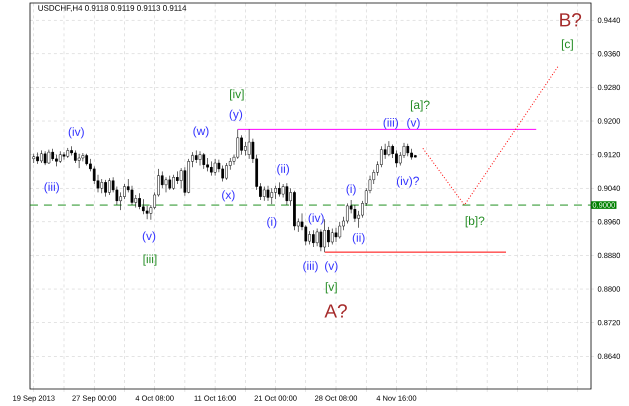 This screenshot has height=406, width=629. Describe the element at coordinates (567, 45) in the screenshot. I see `annotation: [c]` at that location.